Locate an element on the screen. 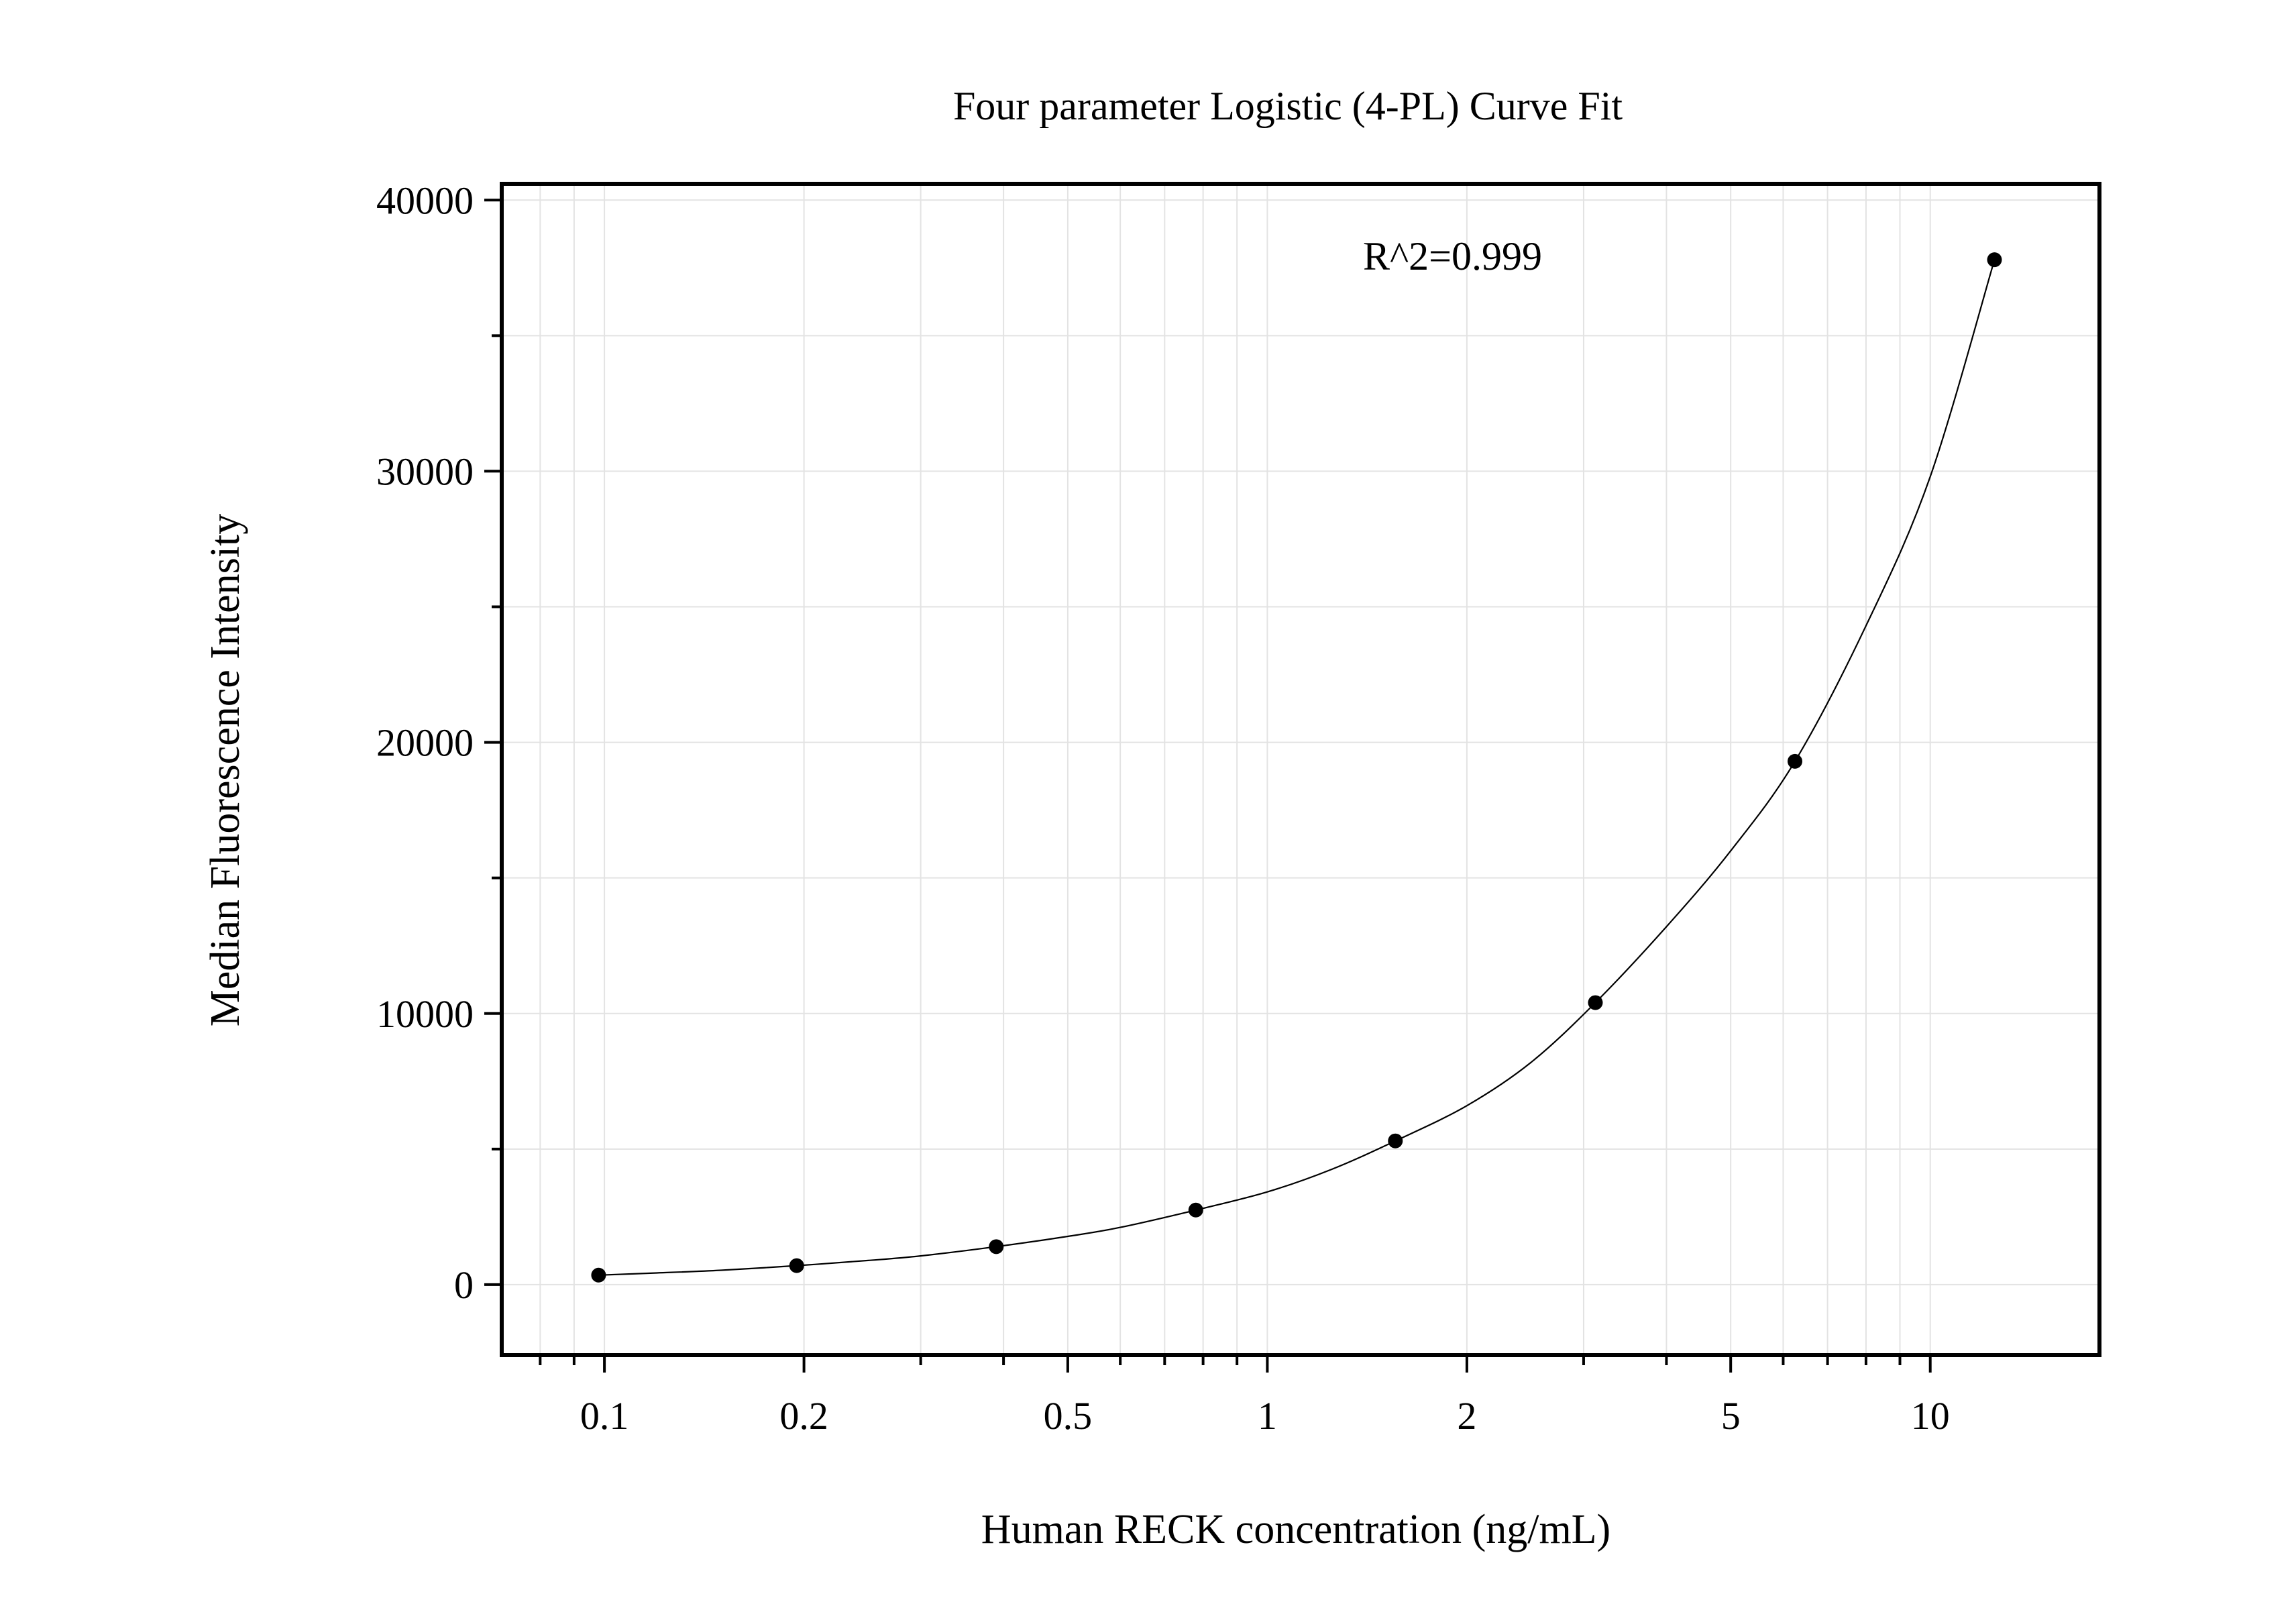 This screenshot has width=2296, height=1604. x-tick-label: 0.5 is located at coordinates (1068, 1416).